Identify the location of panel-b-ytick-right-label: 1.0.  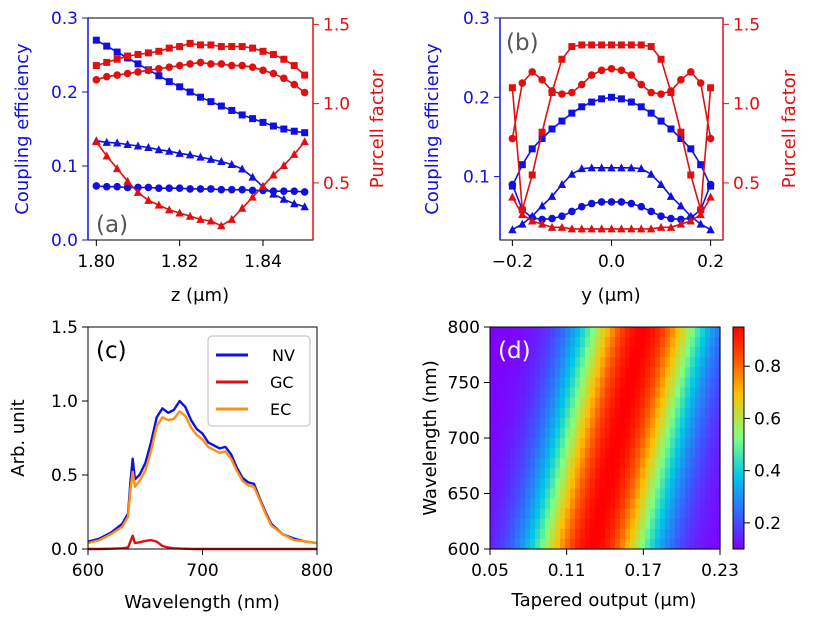
(746, 105).